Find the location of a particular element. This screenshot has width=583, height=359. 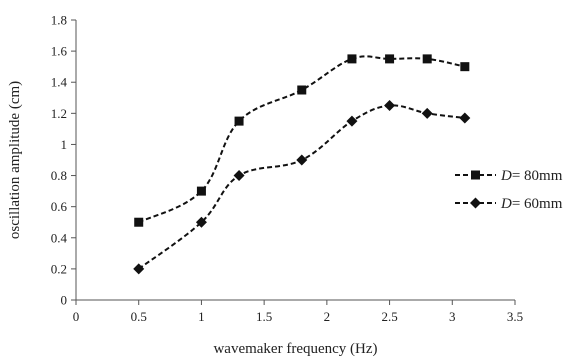

y-tick-label: 1.4 is located at coordinates (59, 82).